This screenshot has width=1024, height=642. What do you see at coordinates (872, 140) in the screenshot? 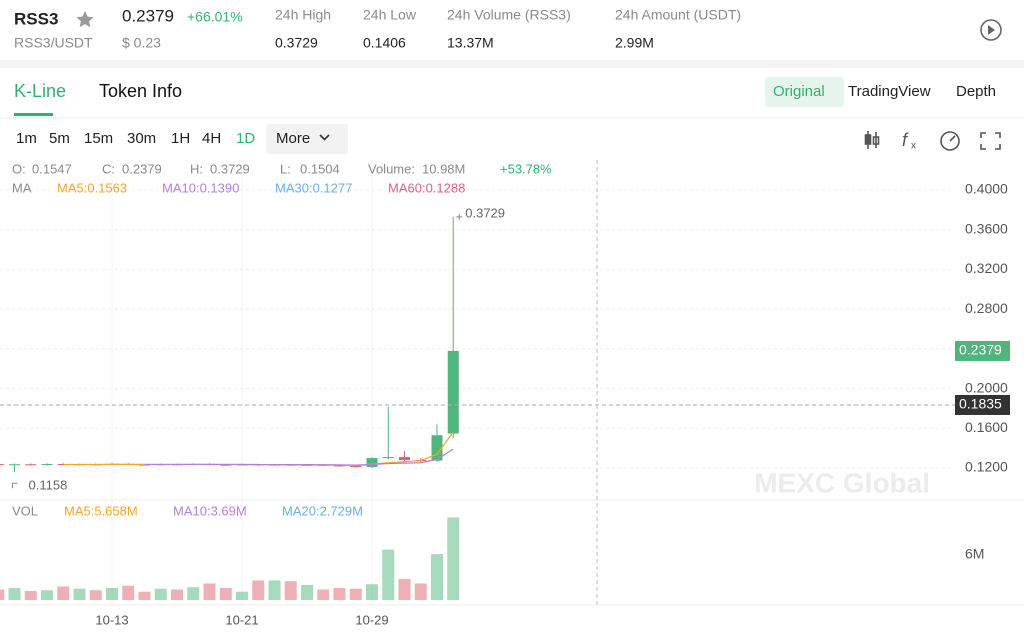
I see `indicator-icon` at bounding box center [872, 140].